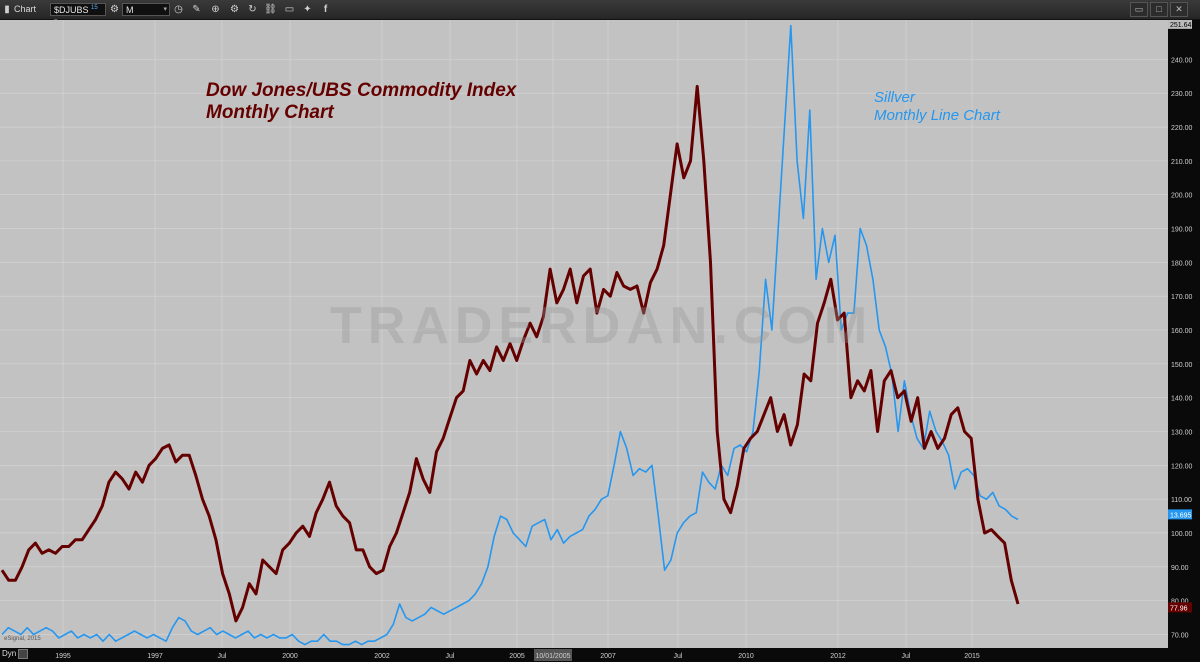 Image resolution: width=1200 pixels, height=662 pixels. What do you see at coordinates (215, 9) in the screenshot?
I see `crosshair-icon: ⊕` at bounding box center [215, 9].